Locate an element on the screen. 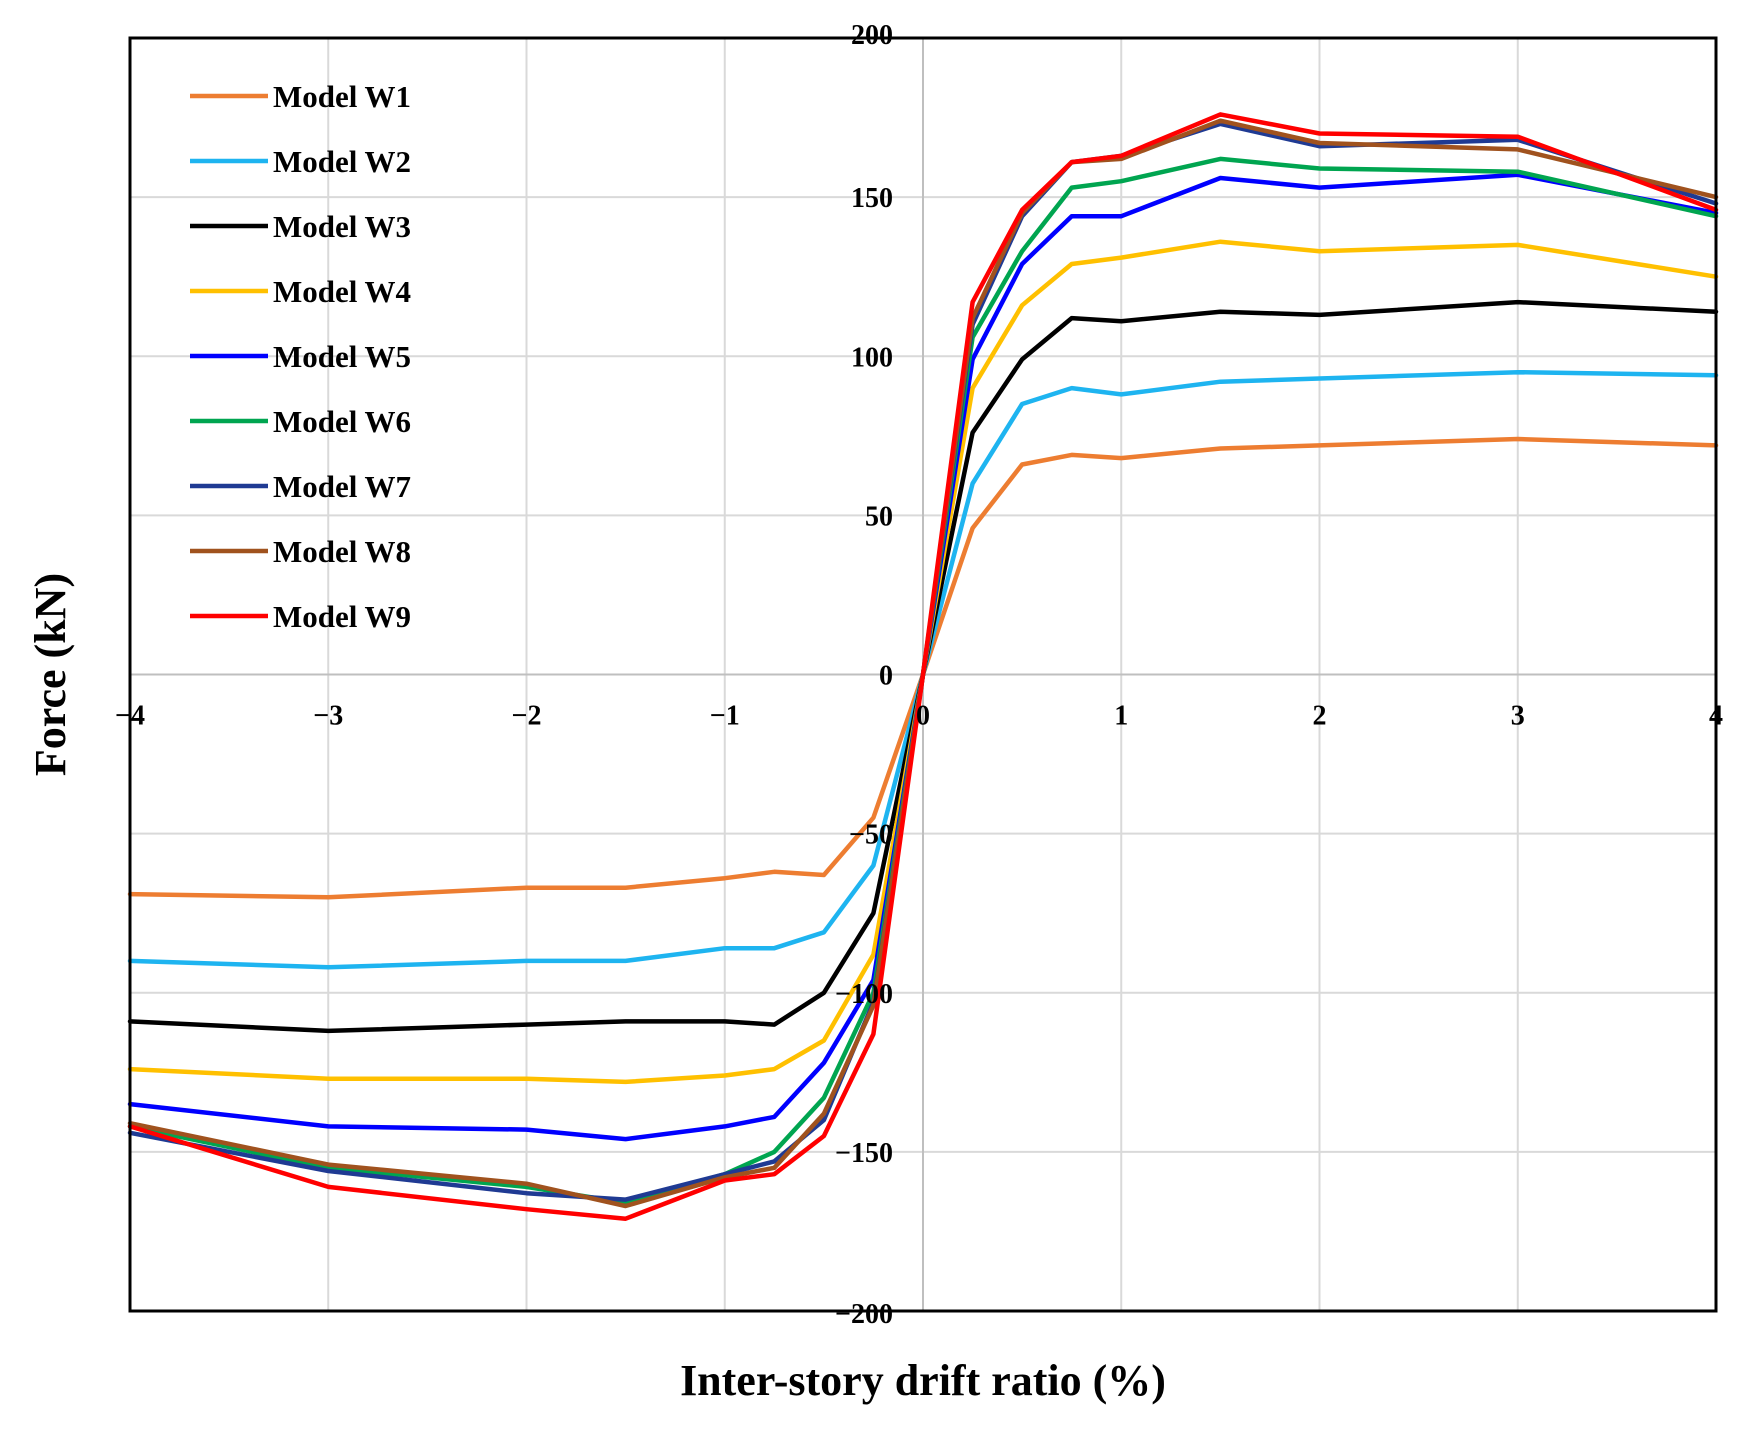 The height and width of the screenshot is (1431, 1749). x-tick-label: −3 is located at coordinates (328, 716).